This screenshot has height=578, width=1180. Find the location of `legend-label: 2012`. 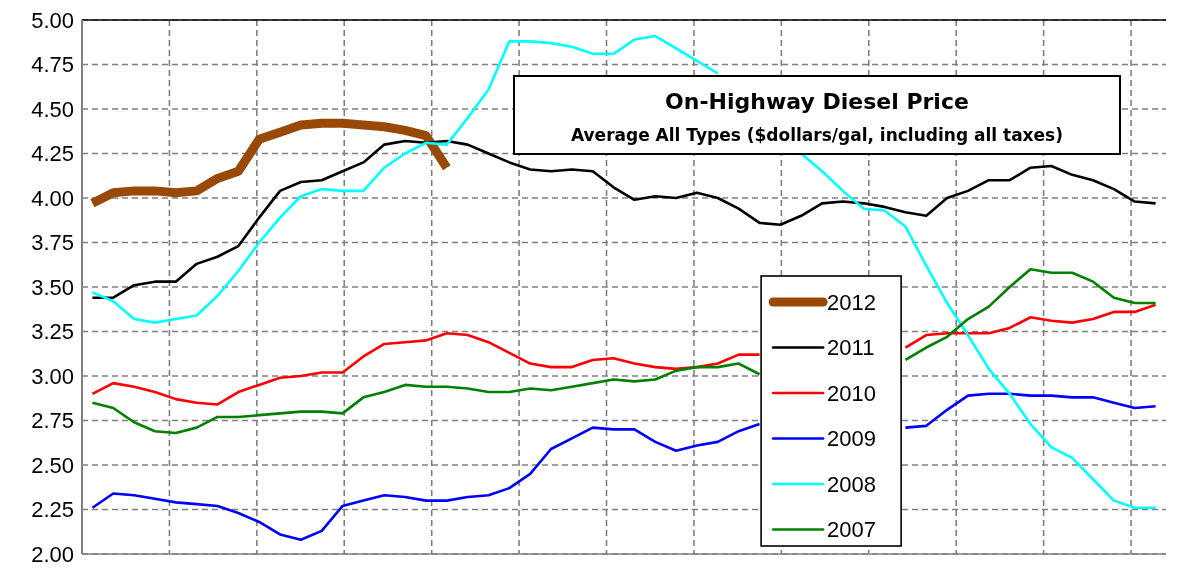

legend-label: 2012 is located at coordinates (852, 302).